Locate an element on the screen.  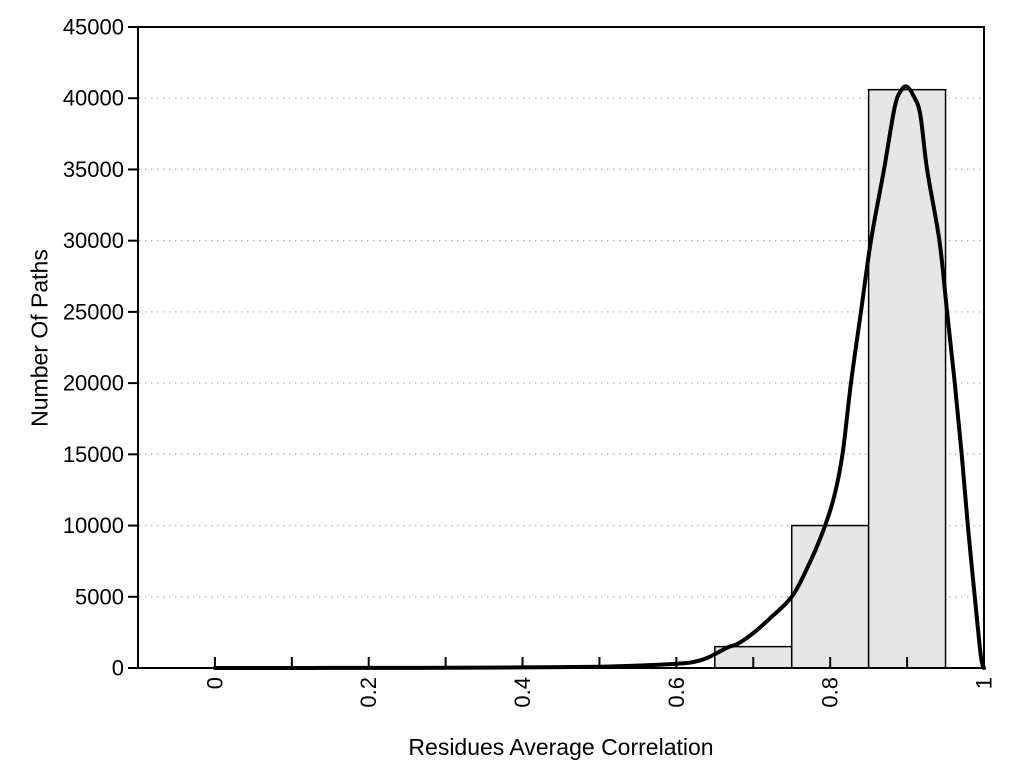
x-tick-label: 1 is located at coordinates (984, 683).